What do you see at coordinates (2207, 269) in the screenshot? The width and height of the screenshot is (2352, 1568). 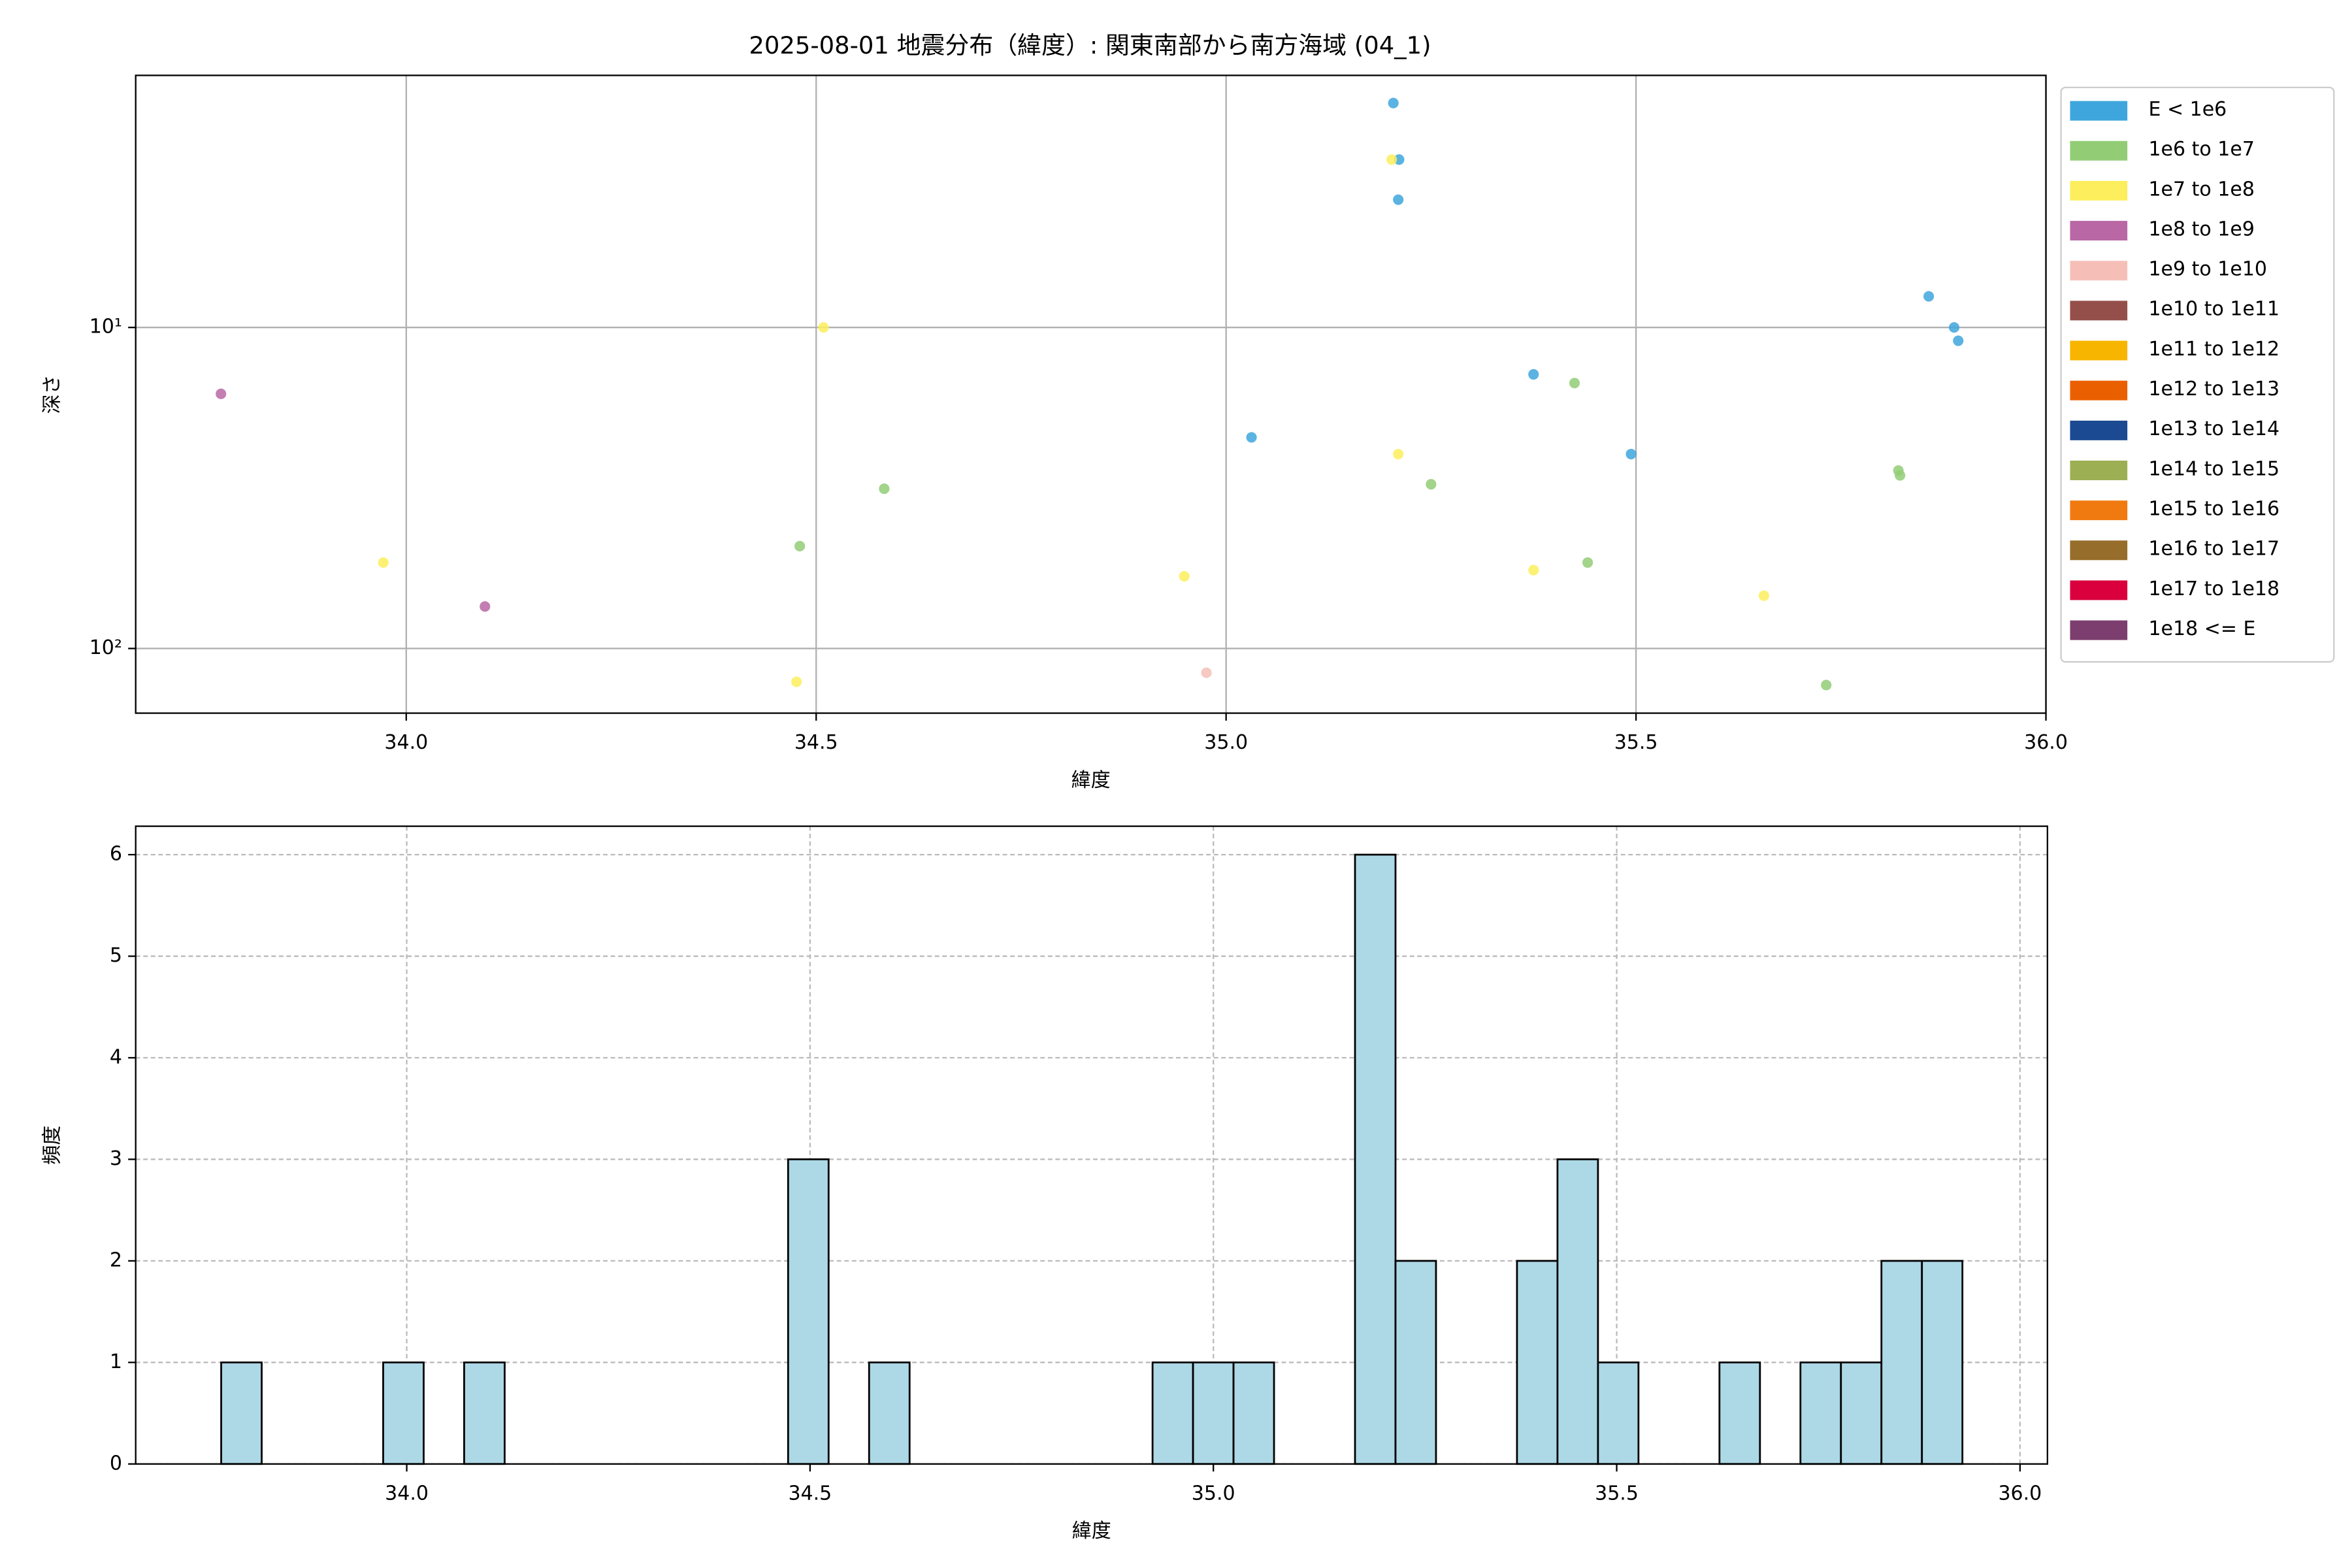 I see `legend-label: 1e9 to 1e10` at bounding box center [2207, 269].